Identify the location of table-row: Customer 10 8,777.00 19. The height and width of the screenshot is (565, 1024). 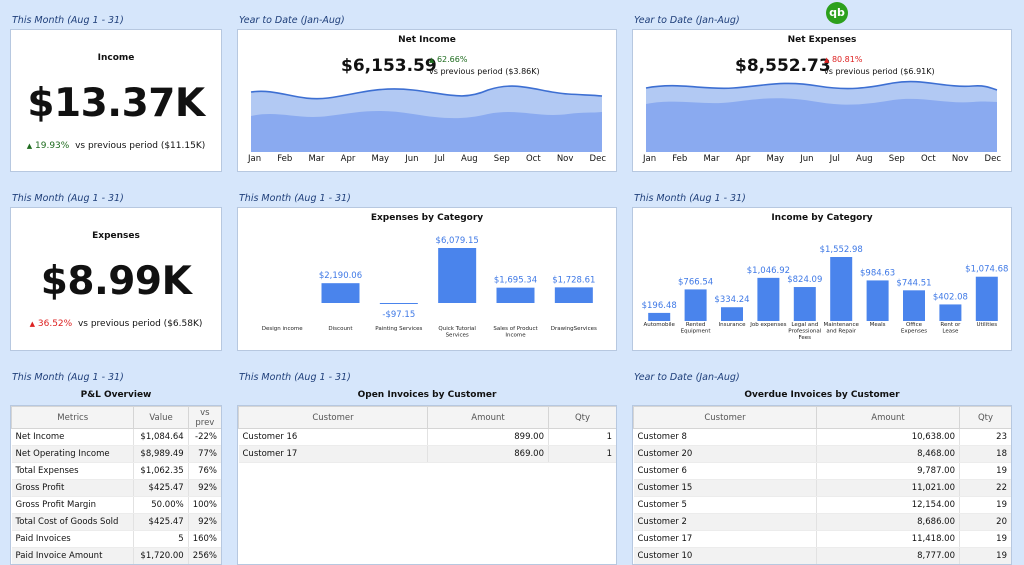
(822, 555).